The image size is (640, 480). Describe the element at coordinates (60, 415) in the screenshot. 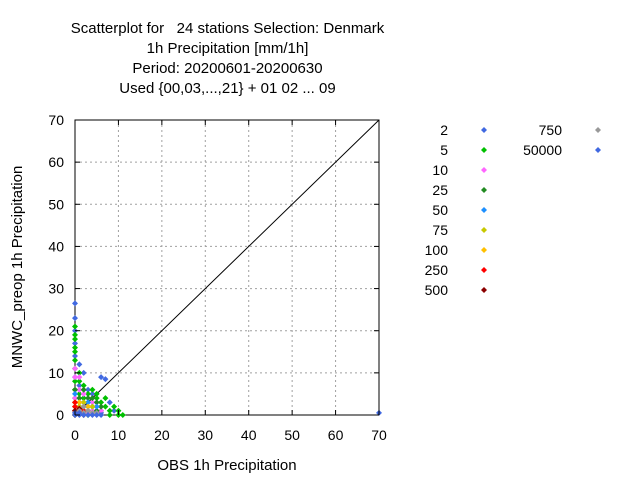

I see `y-tick-label: 0` at that location.